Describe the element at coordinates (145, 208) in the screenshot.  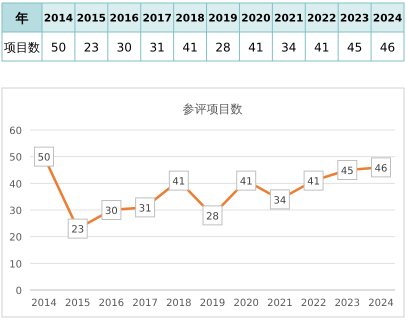
I see `annotation: 31` at that location.